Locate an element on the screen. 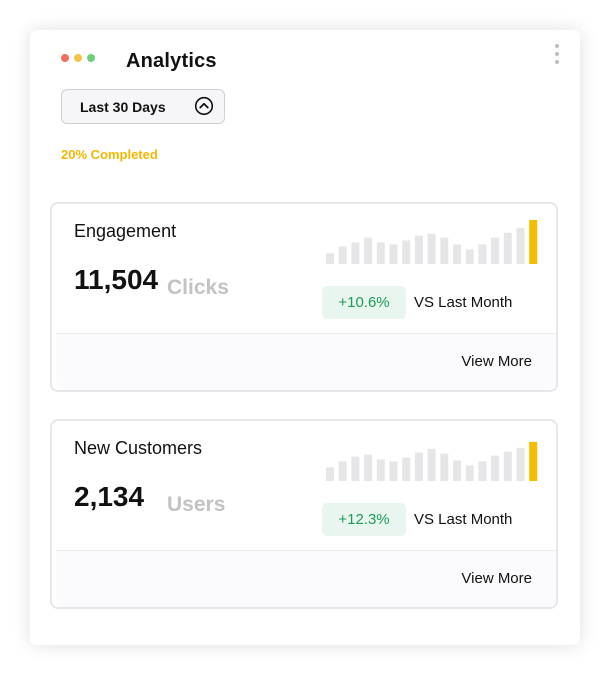  metric-unit: Clicks is located at coordinates (198, 287).